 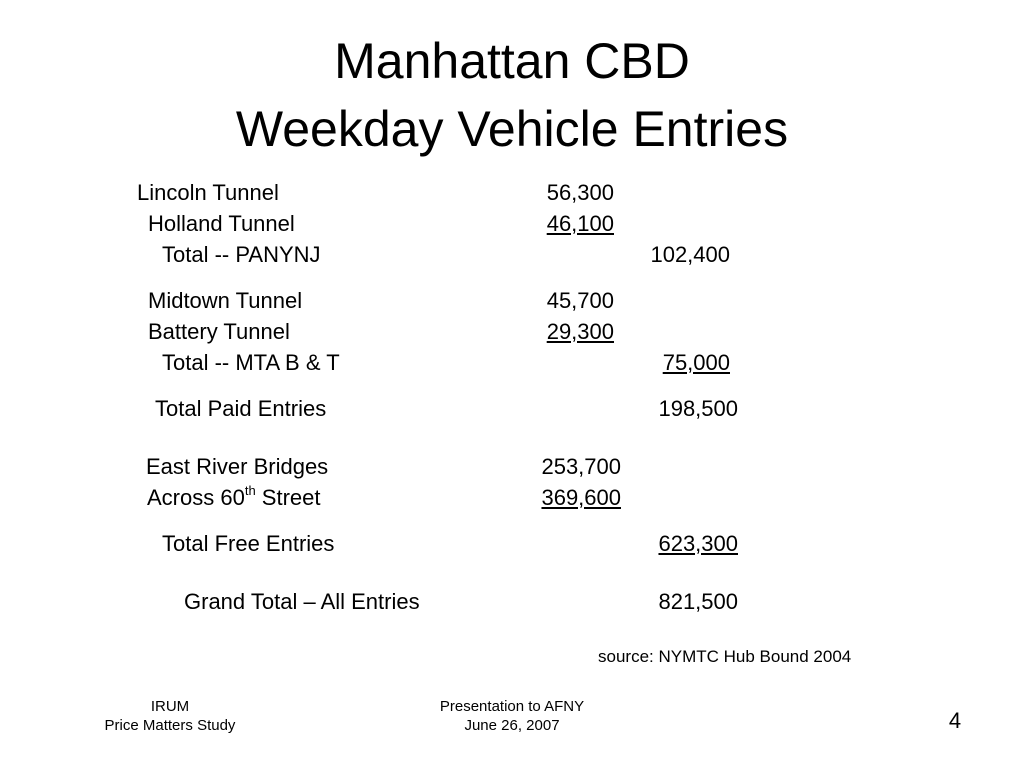 What do you see at coordinates (698, 543) in the screenshot?
I see `value-total-free: 623,300` at bounding box center [698, 543].